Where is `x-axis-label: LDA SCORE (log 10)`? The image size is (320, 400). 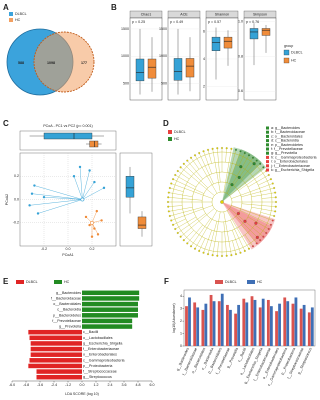 x-axis-label: LDA SCORE (log 10) is located at coordinates (82, 394).